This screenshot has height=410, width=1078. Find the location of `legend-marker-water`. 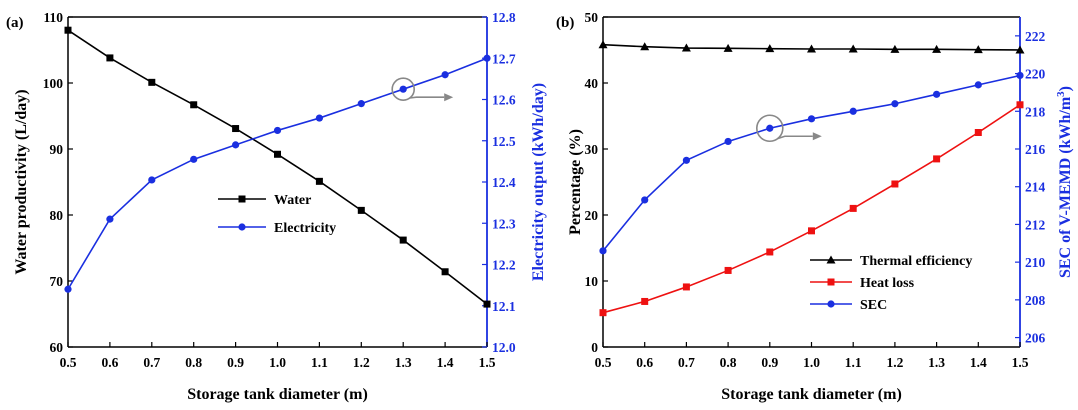

legend-marker-water is located at coordinates (242, 199).